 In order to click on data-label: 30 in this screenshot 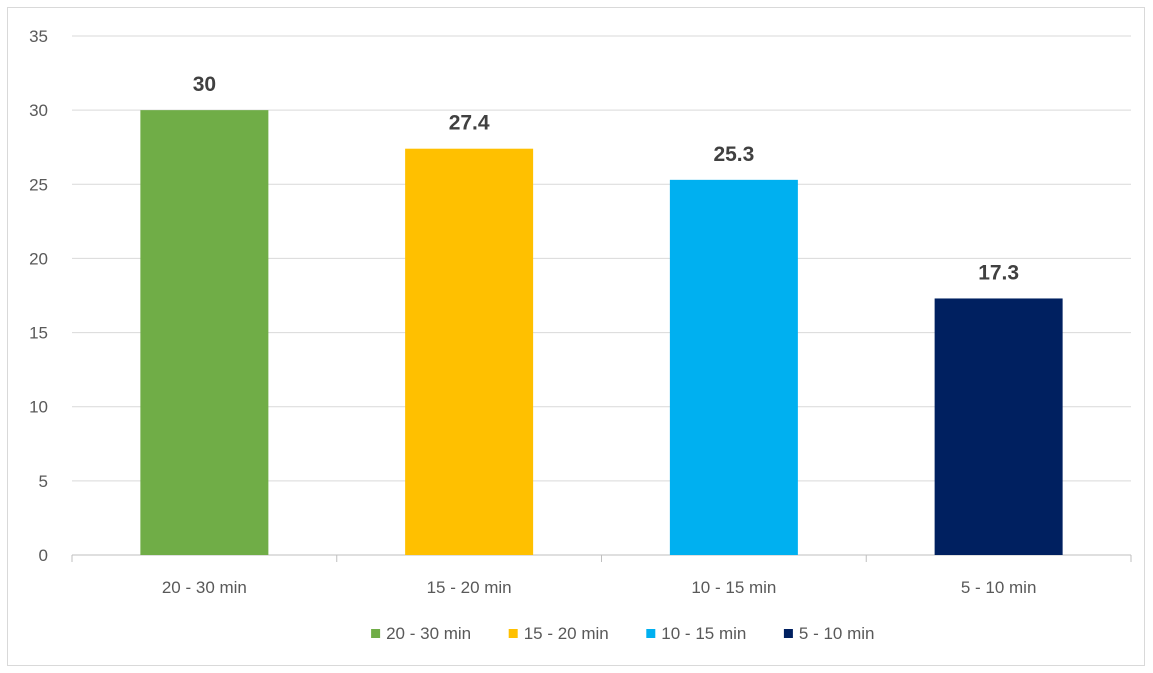, I will do `click(204, 84)`.